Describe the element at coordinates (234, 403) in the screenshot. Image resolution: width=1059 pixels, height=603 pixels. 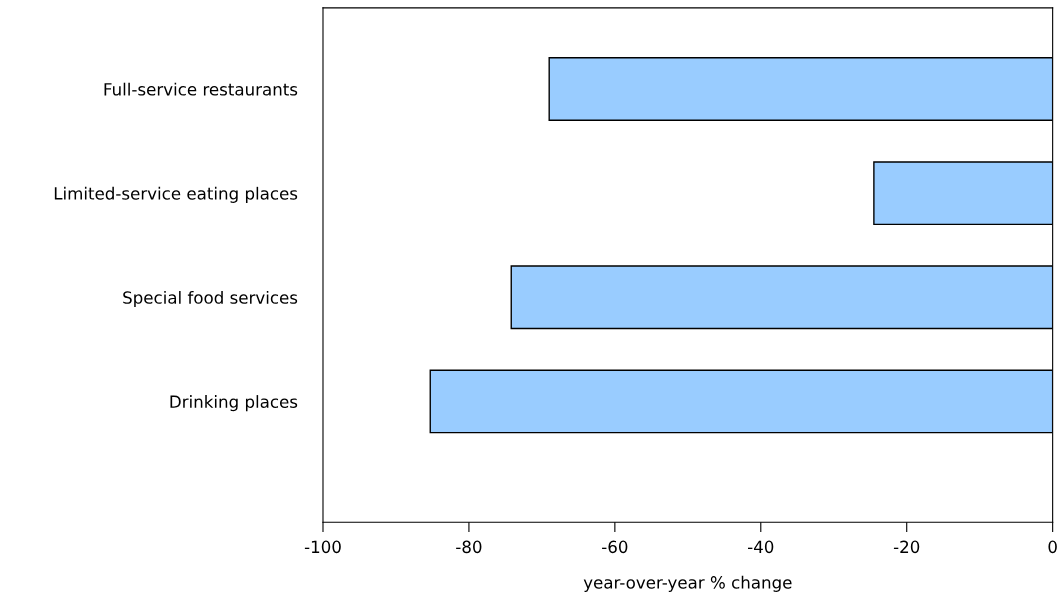
I see `y-tick-label: Drinking places` at that location.